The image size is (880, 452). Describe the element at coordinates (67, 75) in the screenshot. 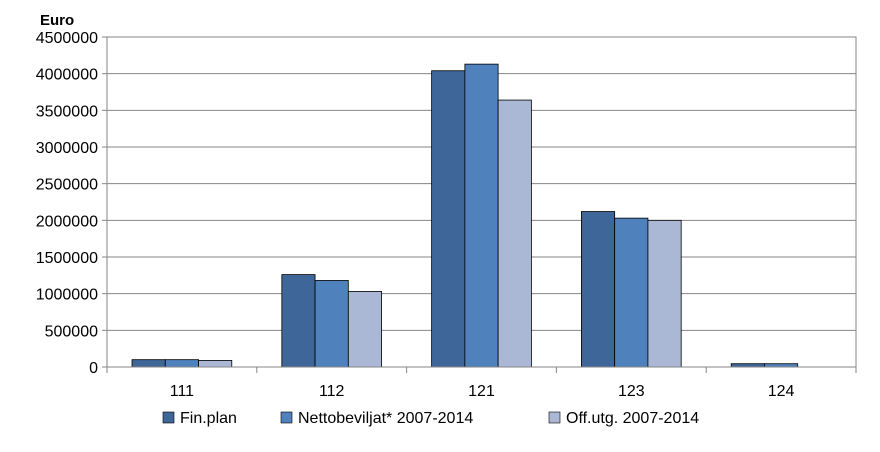

I see `y-tick-label: 4000000` at that location.